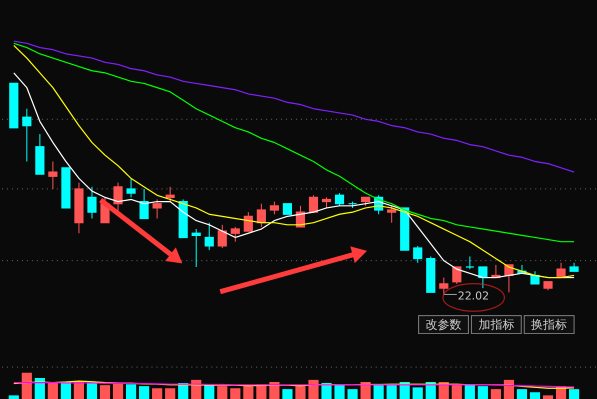 The image size is (597, 399). Describe the element at coordinates (444, 325) in the screenshot. I see `text: 改参数` at that location.